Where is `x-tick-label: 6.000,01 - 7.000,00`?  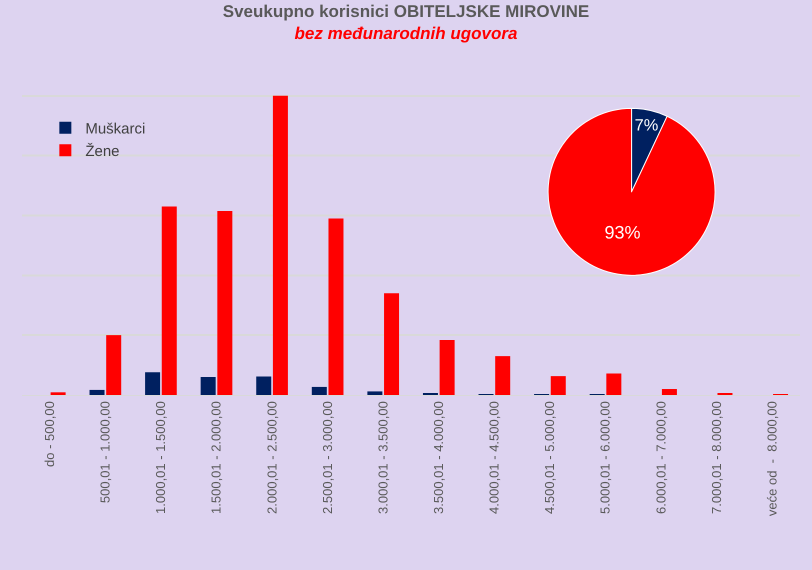
x-tick-label: 6.000,01 - 7.000,00 is located at coordinates (660, 457).